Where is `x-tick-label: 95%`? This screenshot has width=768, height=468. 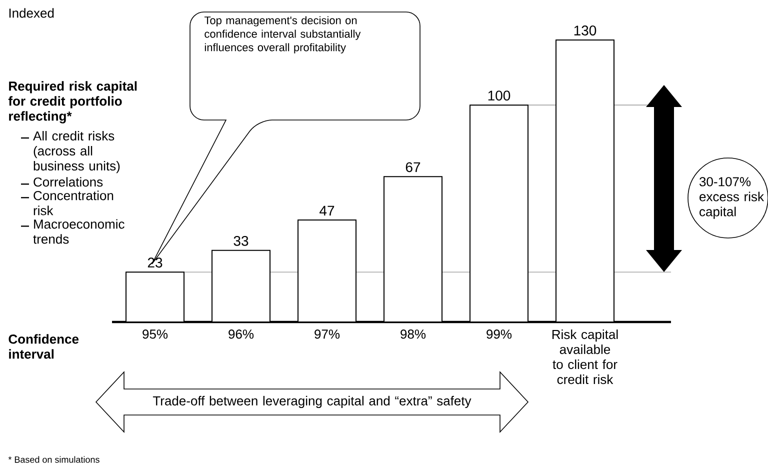 x-tick-label: 95% is located at coordinates (155, 334).